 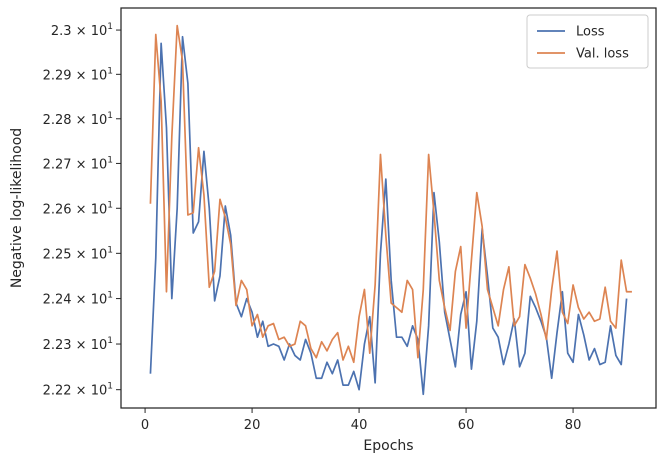 I want to click on y-tick-label: 2.22 × 10¹, so click(x=78, y=390).